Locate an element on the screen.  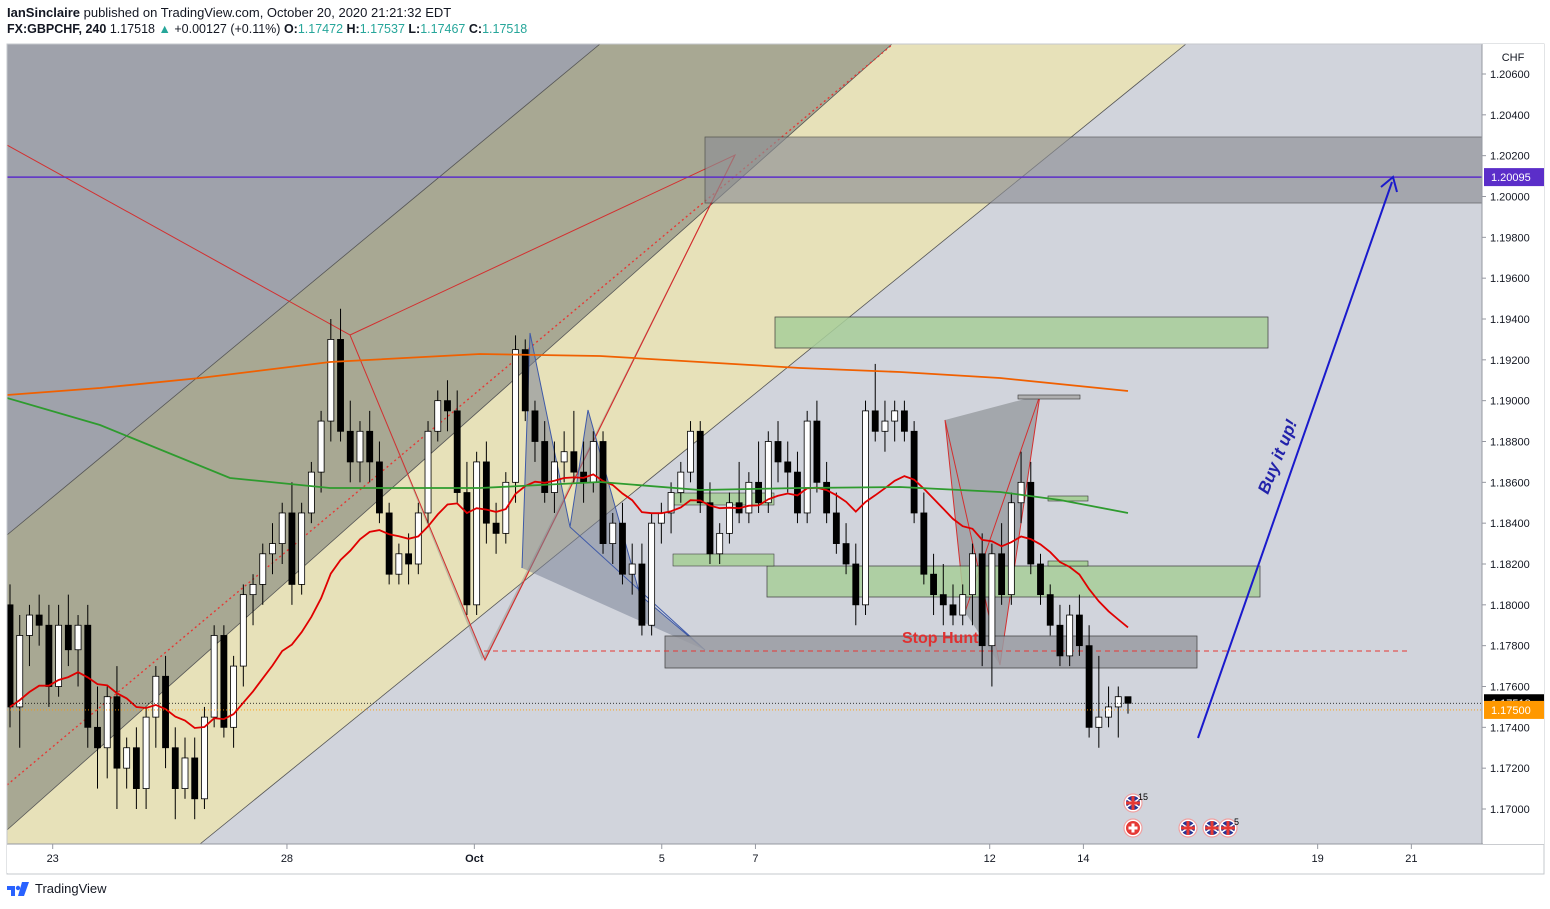
swiss-event-flag-icon is located at coordinates (1133, 828).